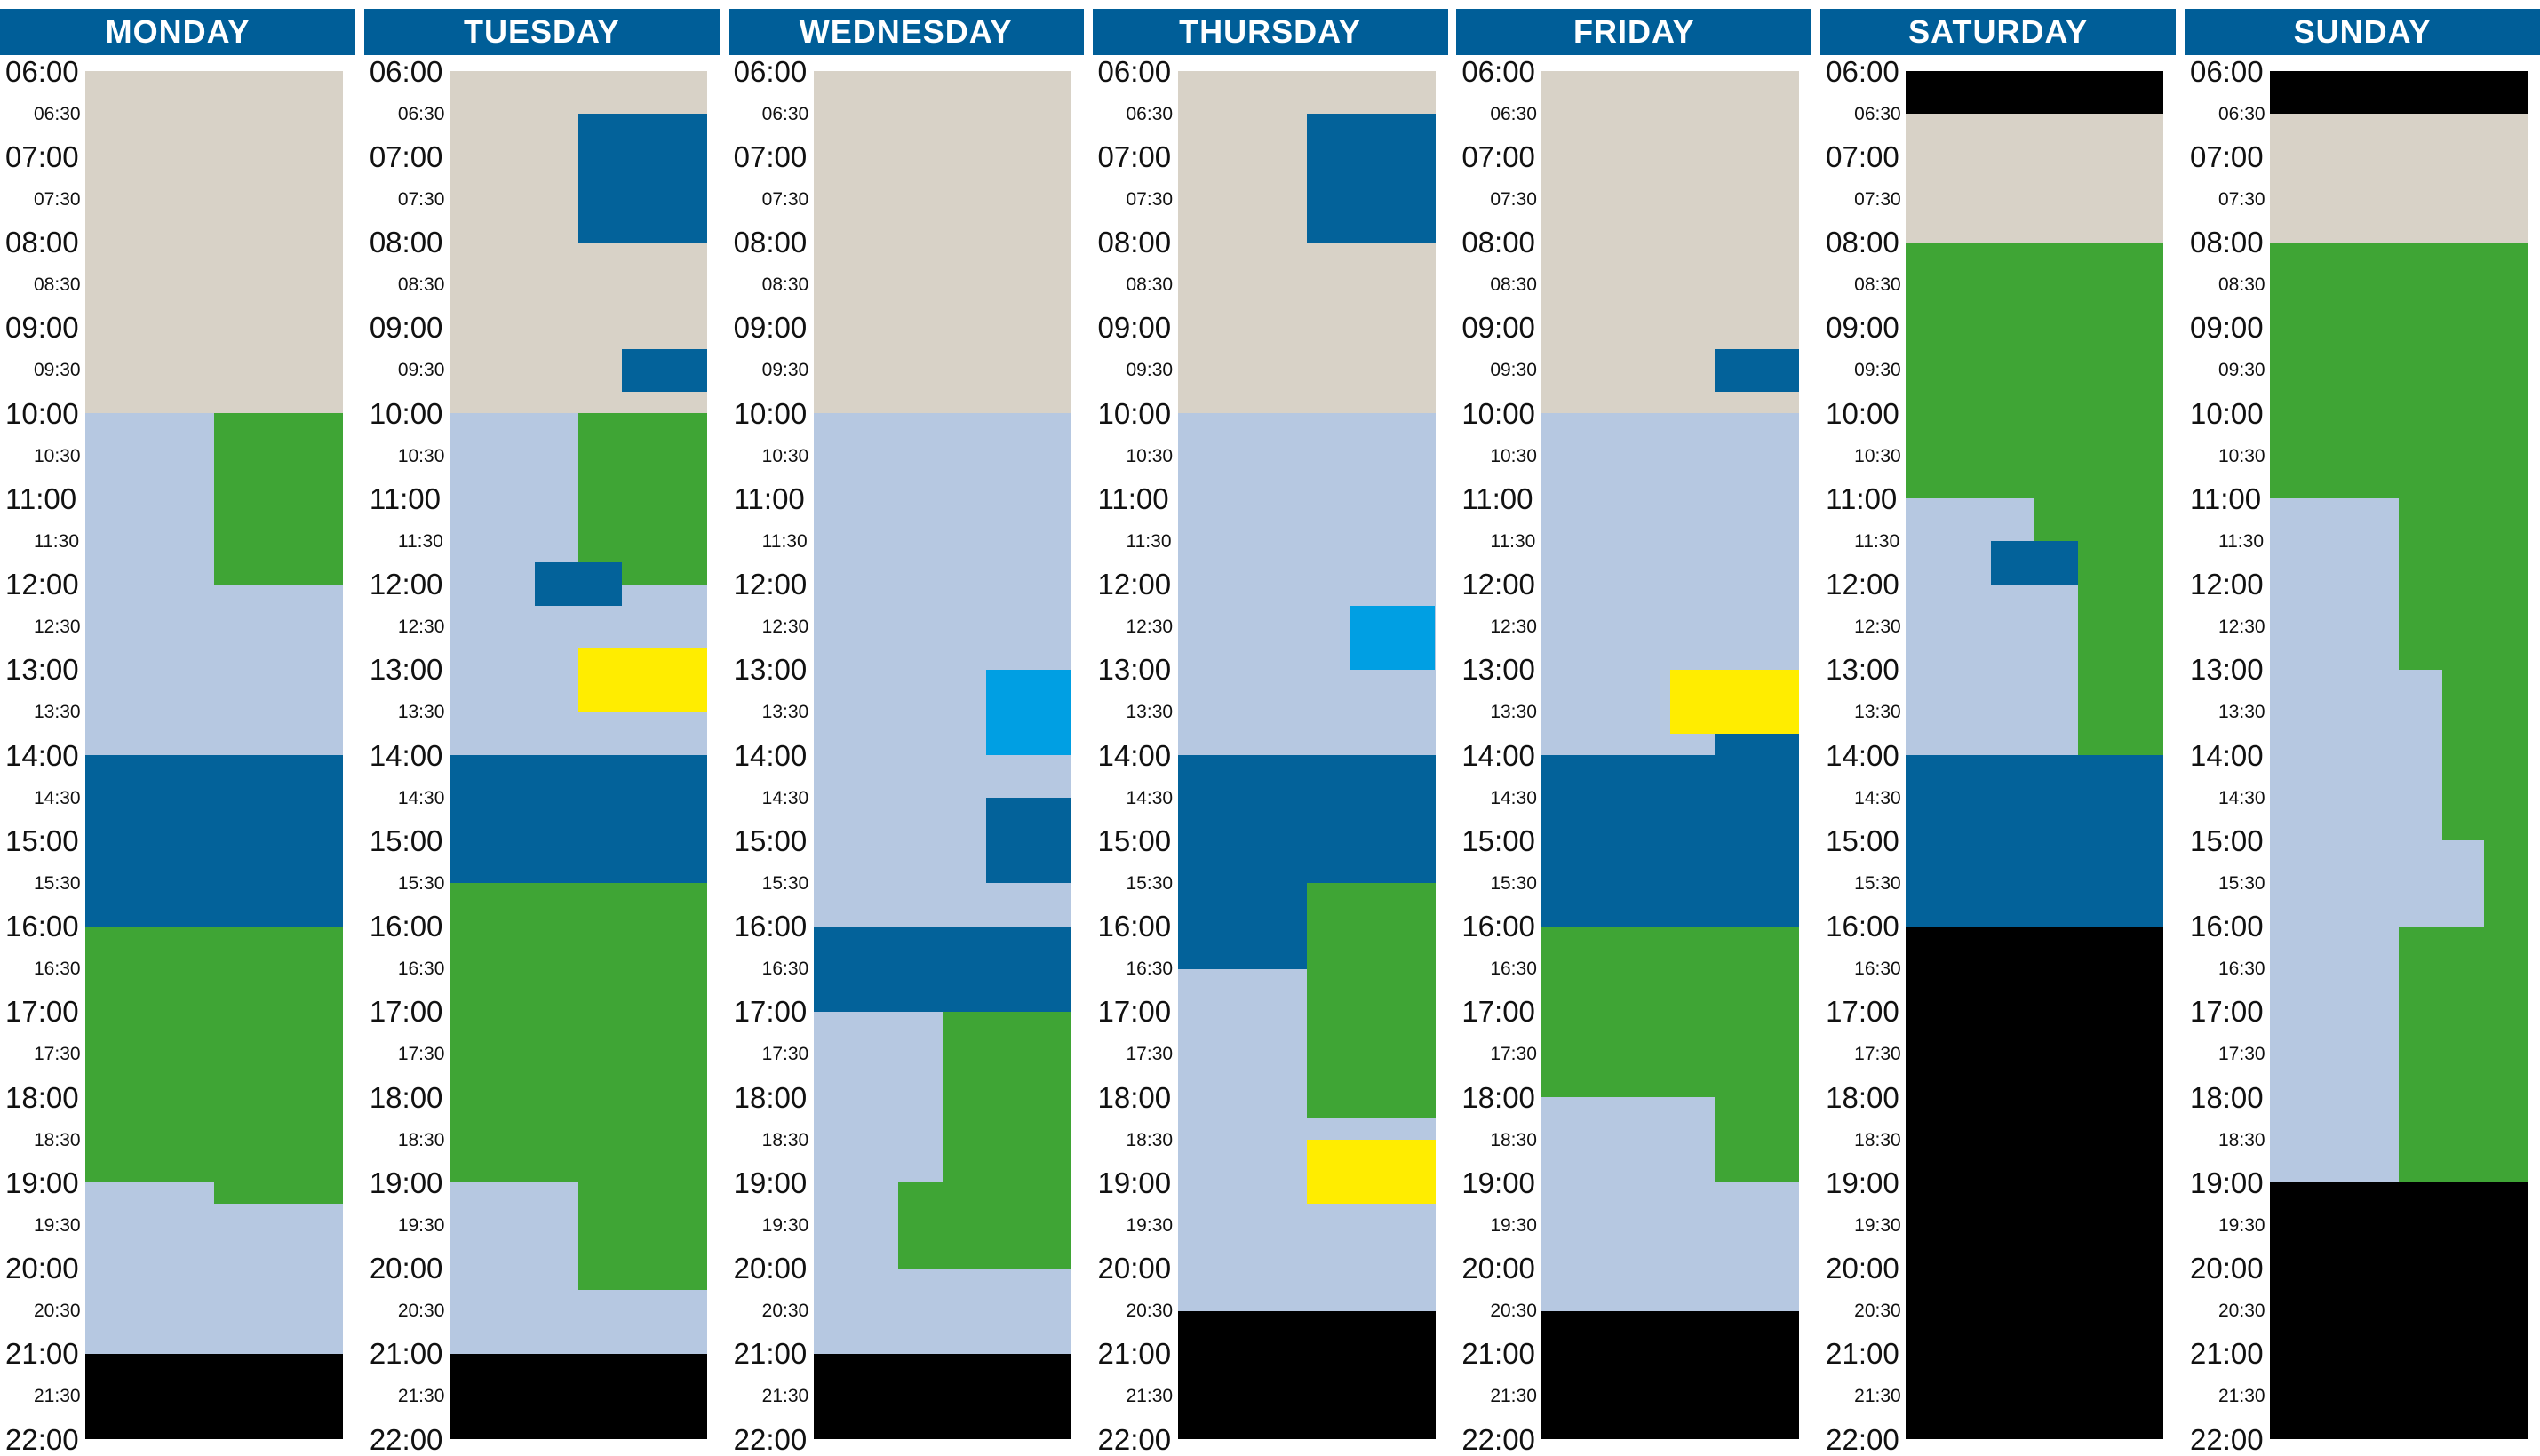 This screenshot has width=2540, height=1456. What do you see at coordinates (1863, 840) in the screenshot?
I see `hour-label: 15:00` at bounding box center [1863, 840].